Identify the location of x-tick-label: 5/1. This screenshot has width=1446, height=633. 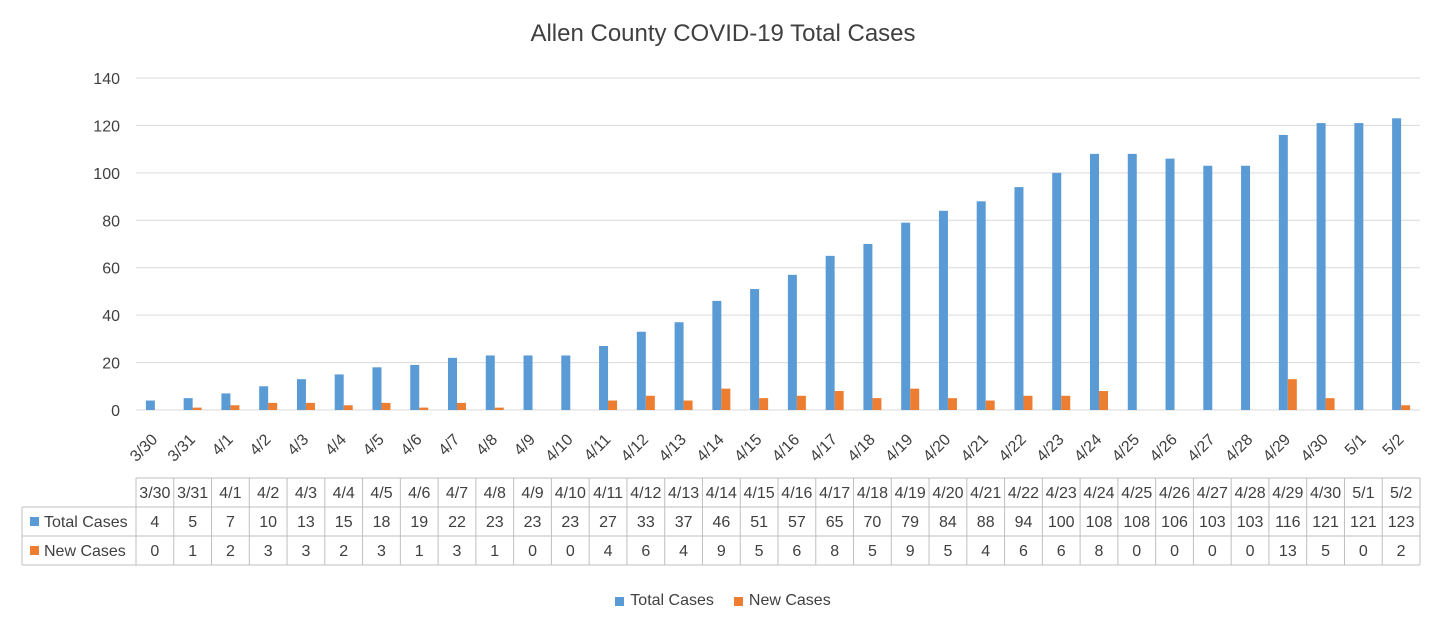
(1356, 445).